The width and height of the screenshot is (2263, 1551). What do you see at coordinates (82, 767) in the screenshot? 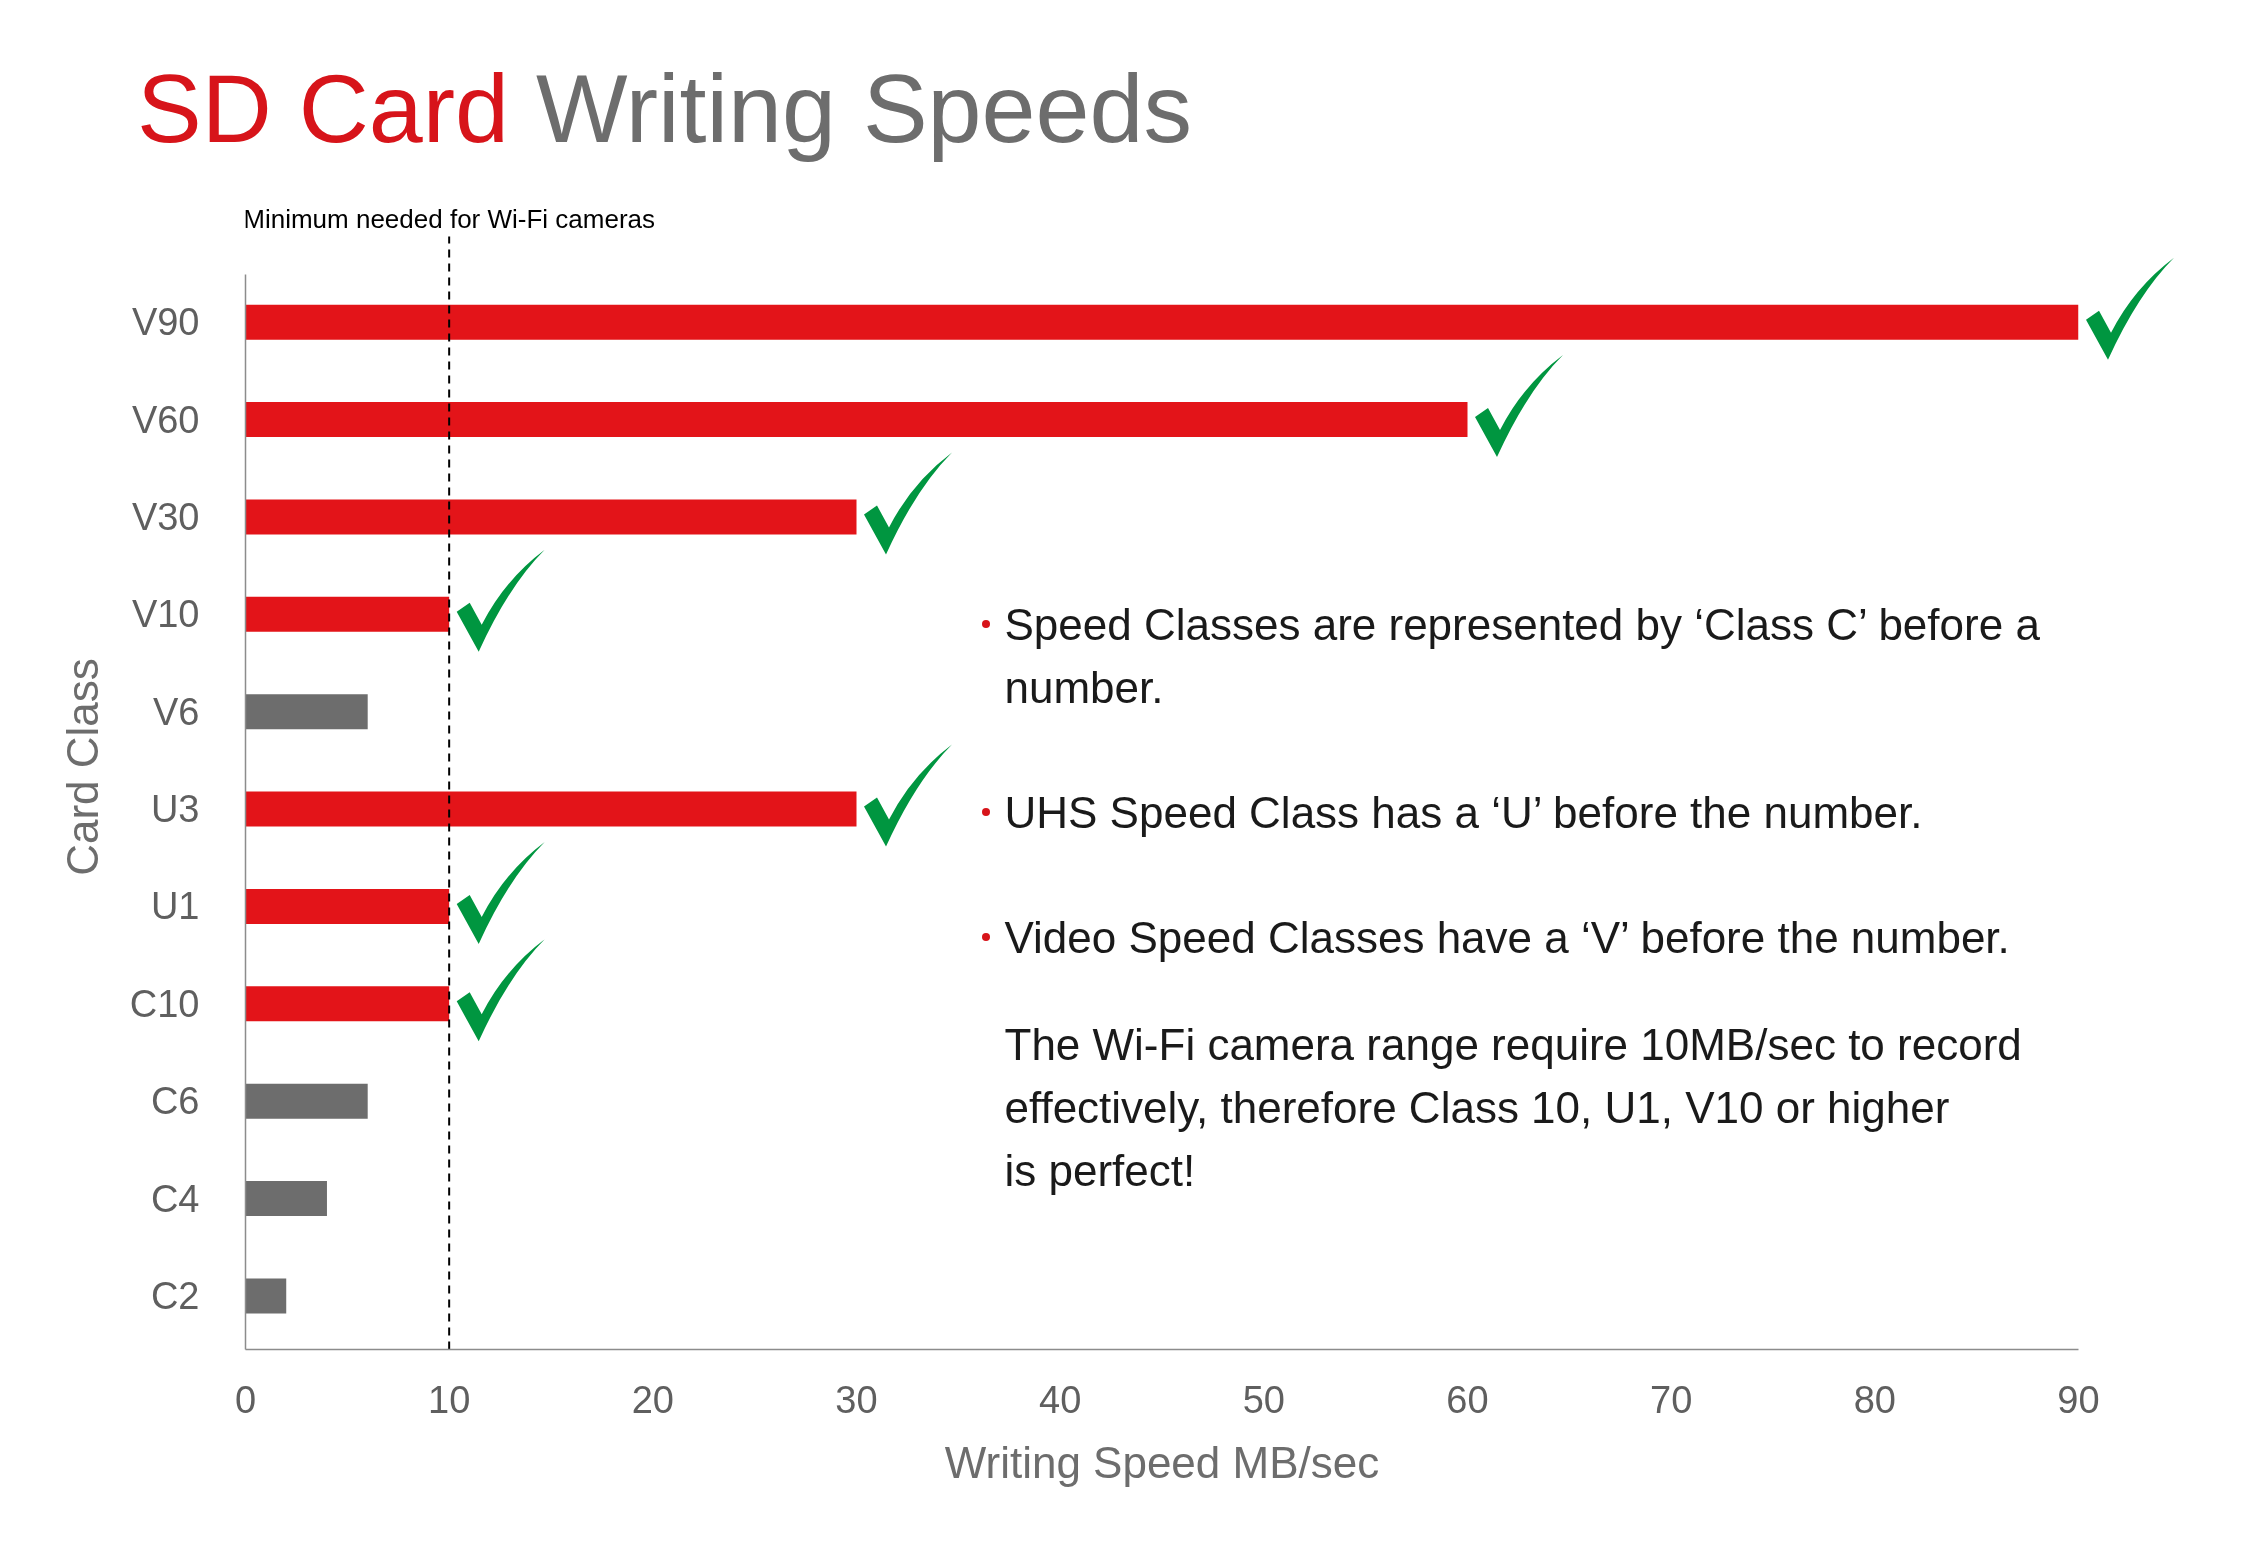
I see `y-axis-title: Card Class` at bounding box center [82, 767].